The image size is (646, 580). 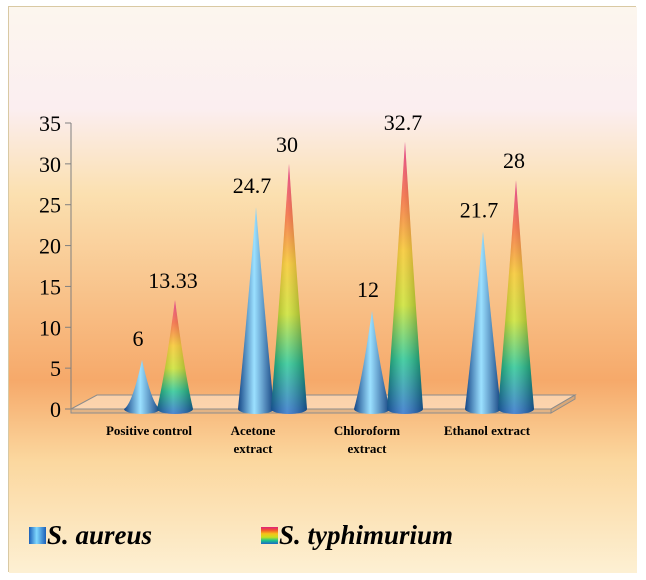 I want to click on data-label: 32.7, so click(x=403, y=122).